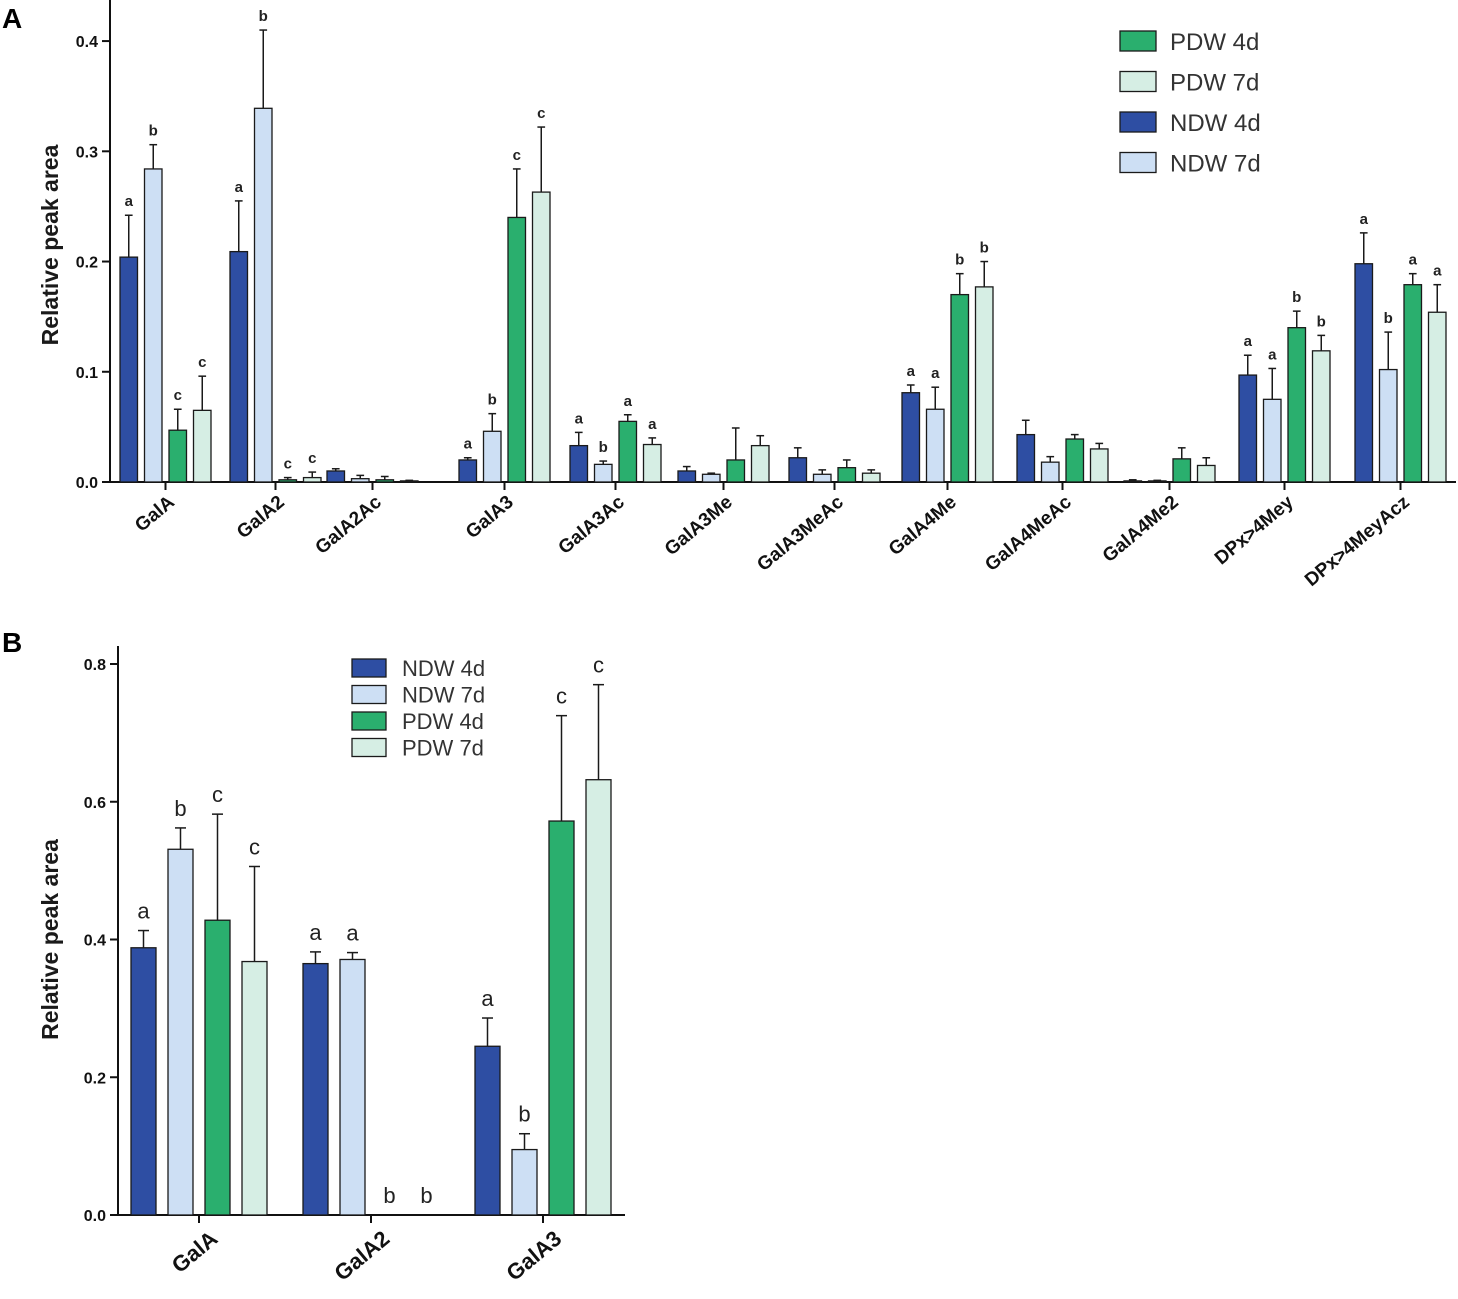 This screenshot has height=1299, width=1458. What do you see at coordinates (369, 721) in the screenshot?
I see `legend-swatch-pdw-4d` at bounding box center [369, 721].